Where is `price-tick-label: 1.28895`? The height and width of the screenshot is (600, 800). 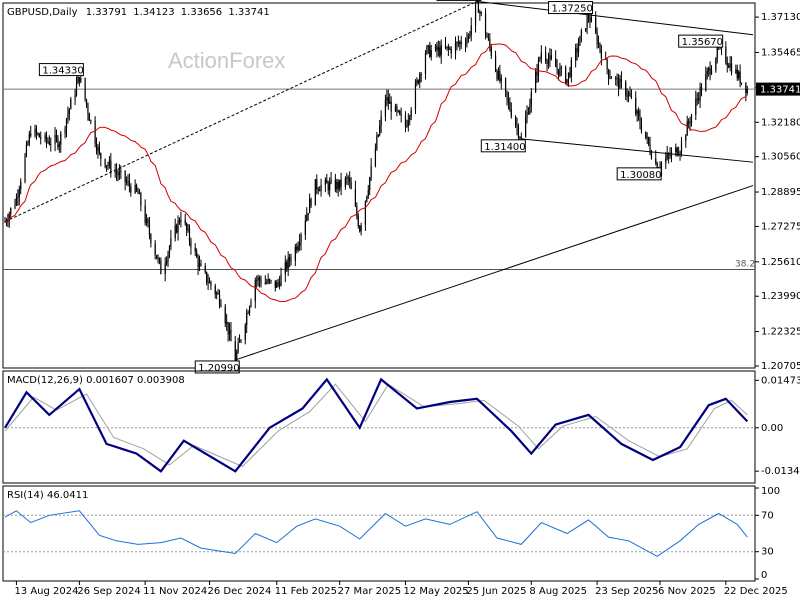
price-tick-label: 1.28895 is located at coordinates (780, 192).